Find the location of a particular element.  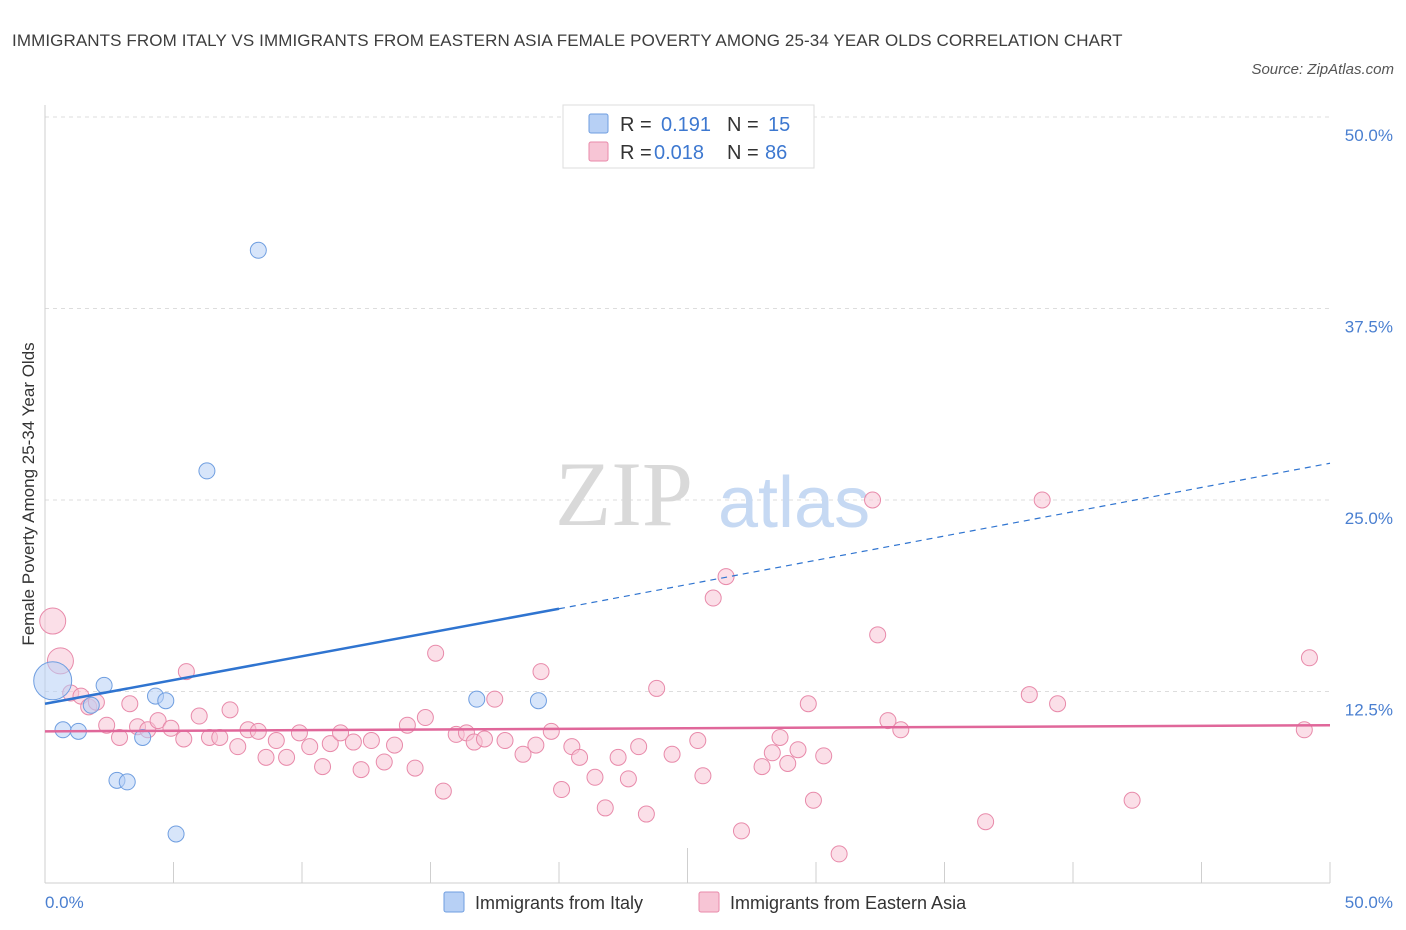

bottom-legend-label-italy: Immigrants from Italy is located at coordinates (559, 903).